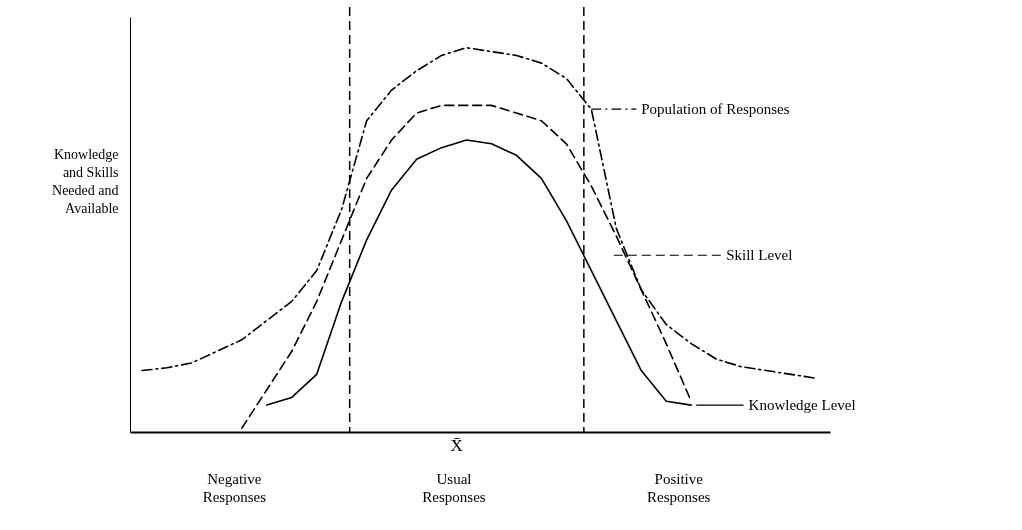 The width and height of the screenshot is (1022, 530). Describe the element at coordinates (454, 488) in the screenshot. I see `text: Usual Responses` at that location.